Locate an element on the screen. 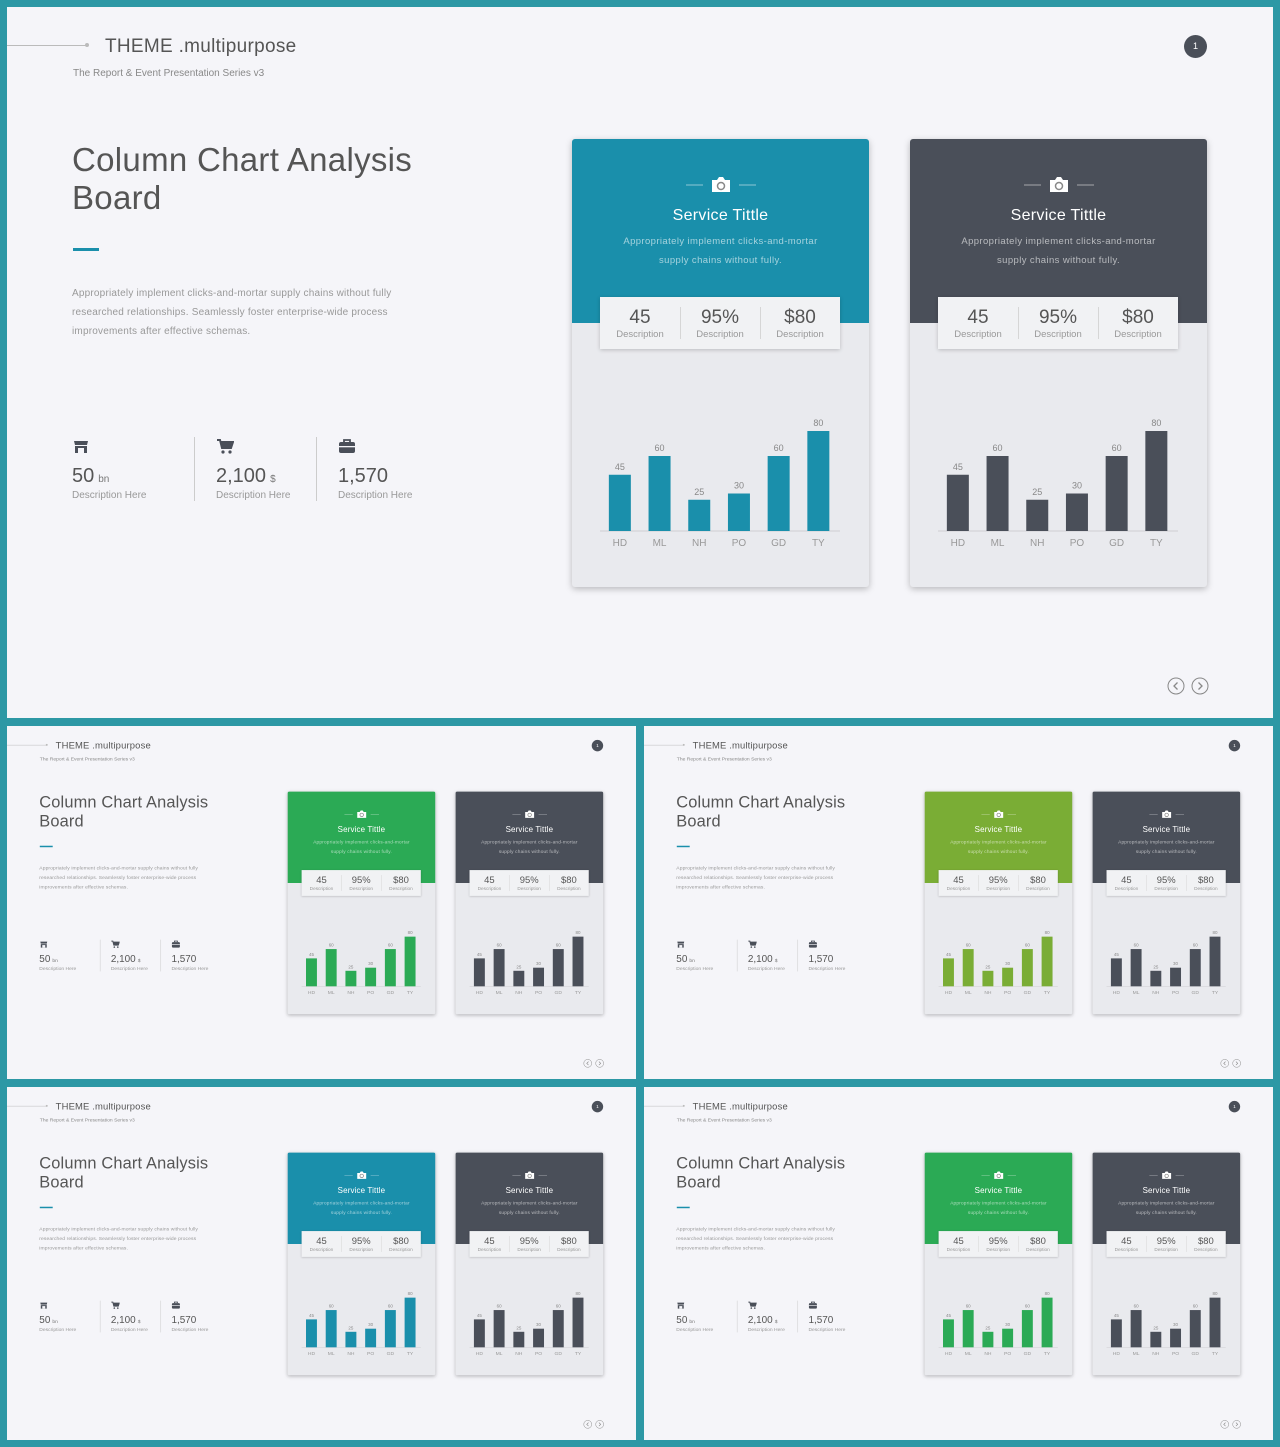 The image size is (1280, 1447). title-accent-line is located at coordinates (683, 846).